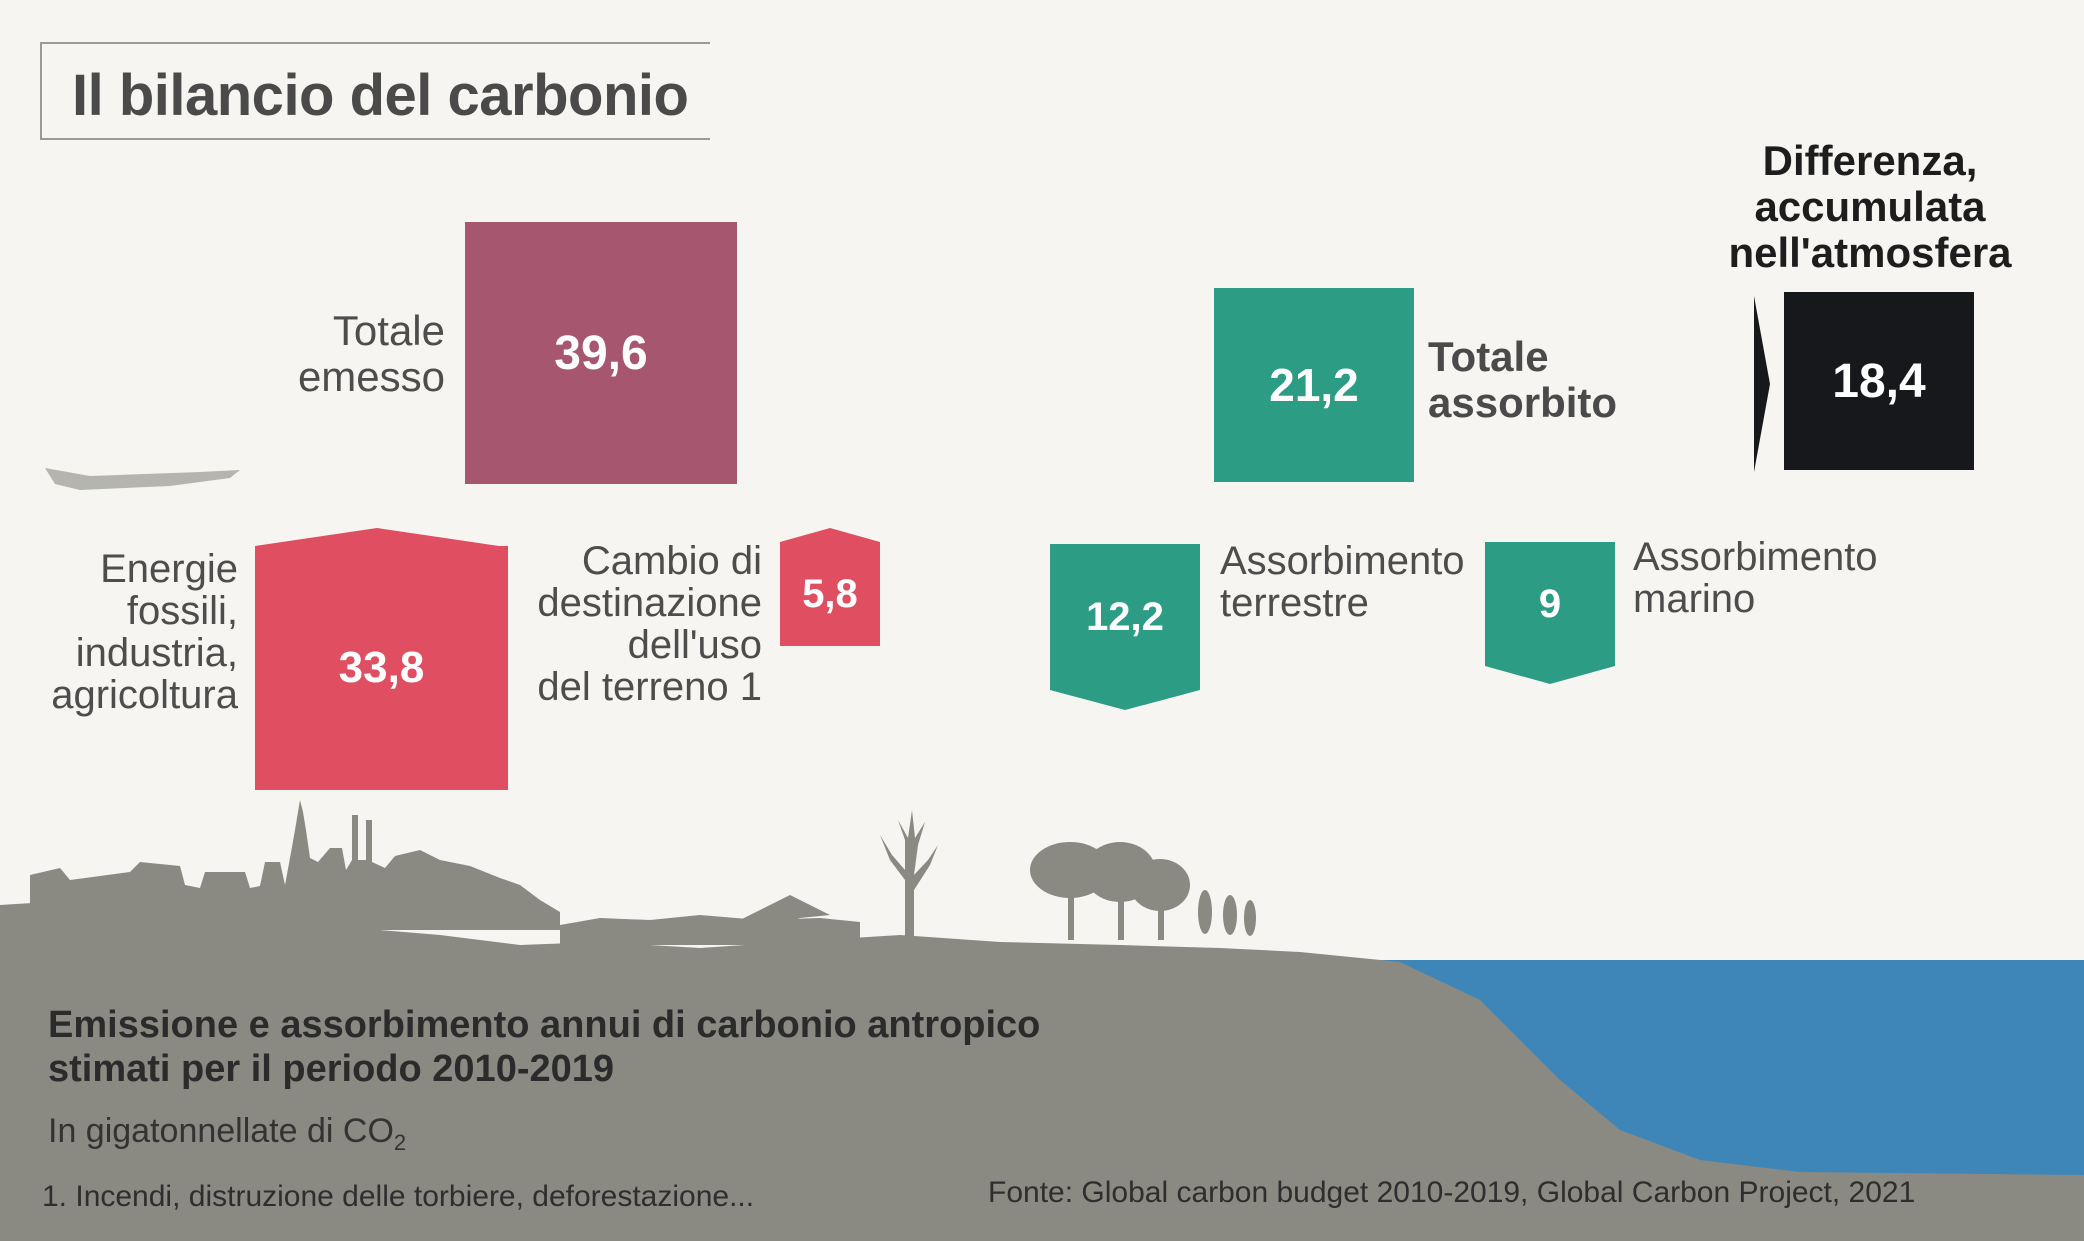 This screenshot has width=2084, height=1241. I want to click on total-absorbed-box: 21,2, so click(1314, 385).